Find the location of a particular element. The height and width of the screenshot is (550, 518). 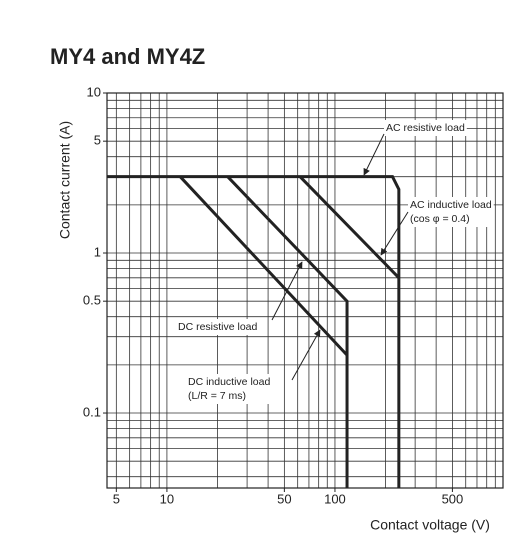

annotation-text: (L/R = 7 ms) is located at coordinates (217, 396).